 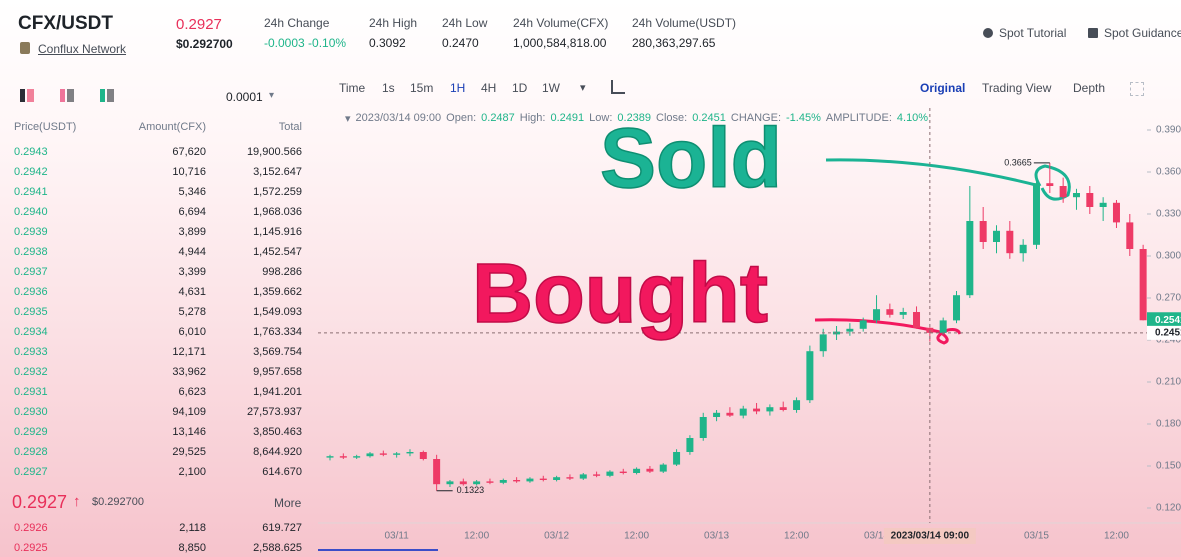 What do you see at coordinates (277, 172) in the screenshot?
I see `book-total: 3,152.647` at bounding box center [277, 172].